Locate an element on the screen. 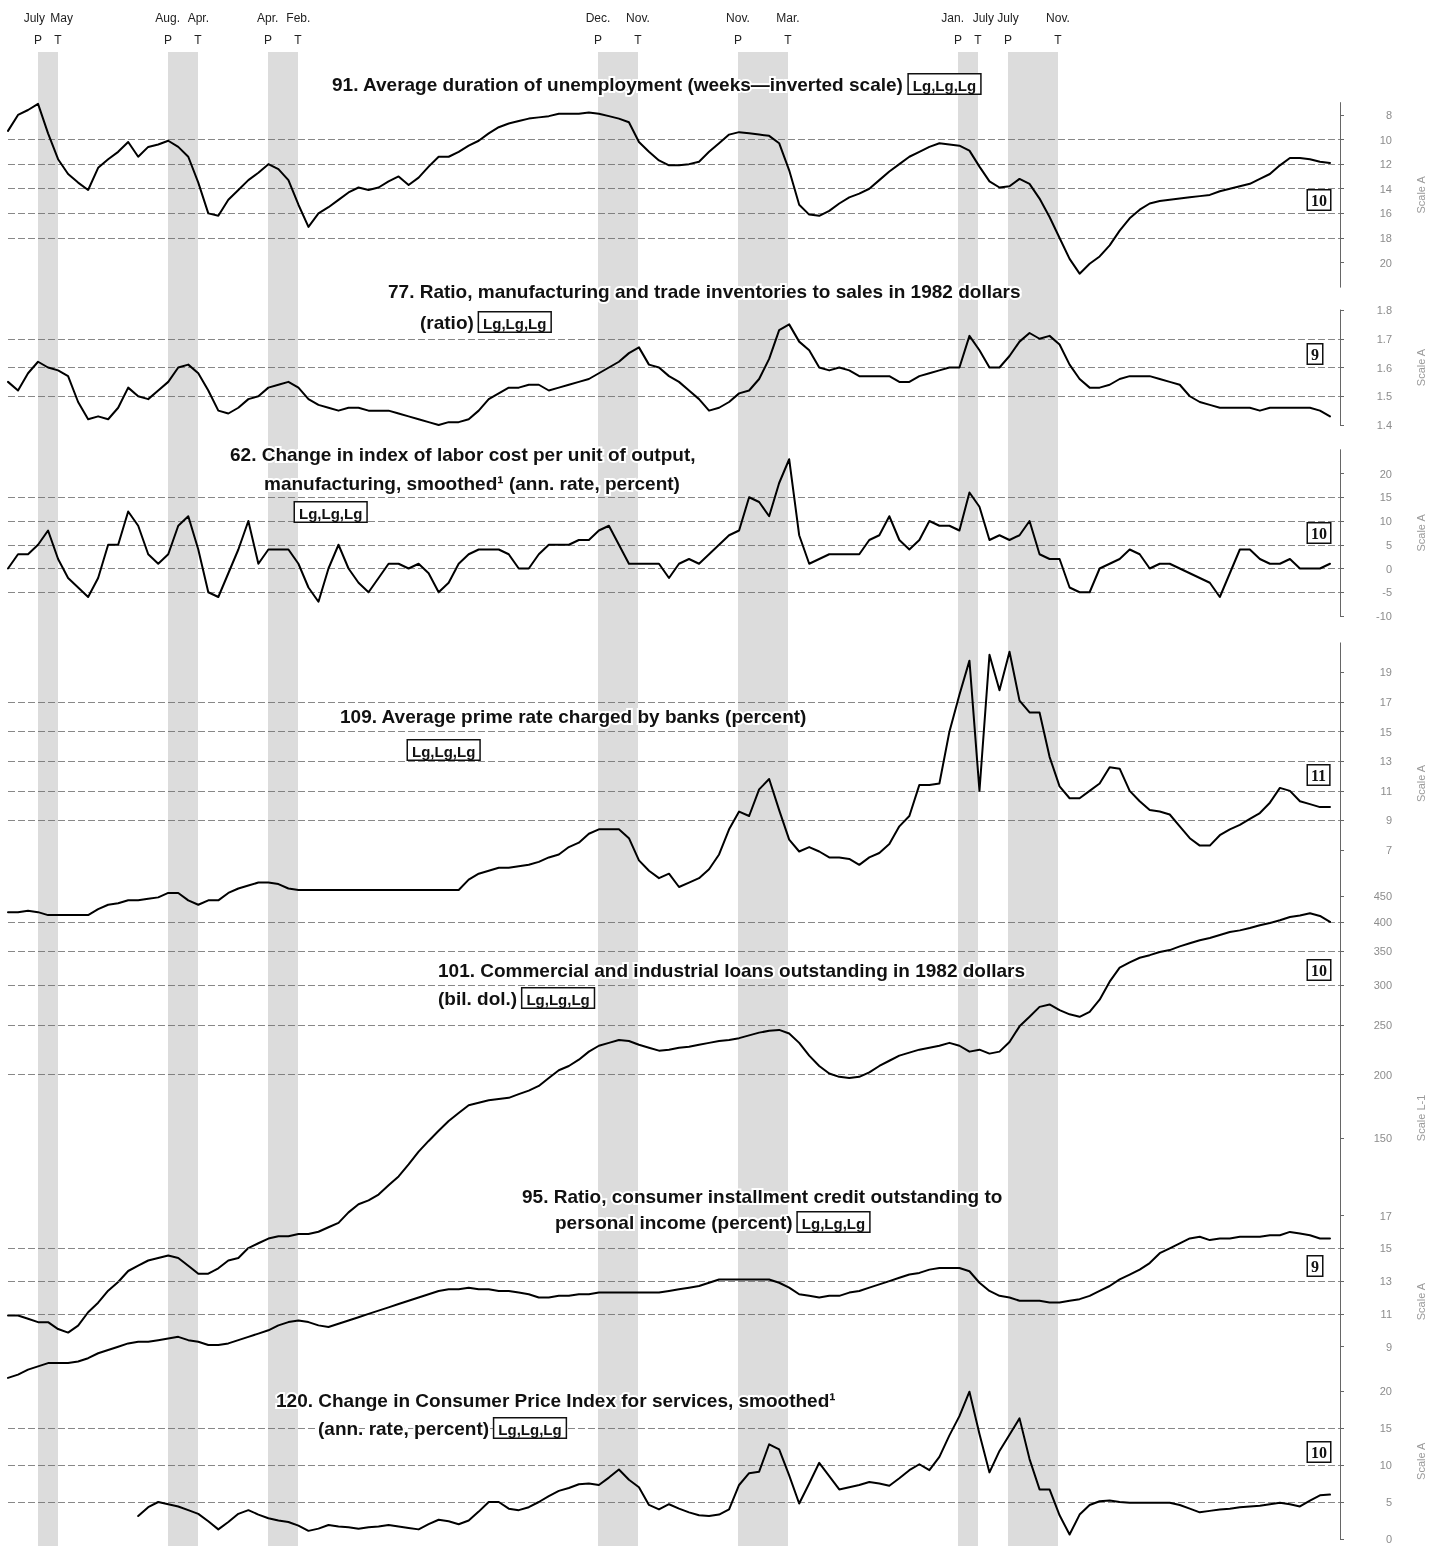 The width and height of the screenshot is (1433, 1546). y-tick-label: 200 is located at coordinates (1382, 1074).